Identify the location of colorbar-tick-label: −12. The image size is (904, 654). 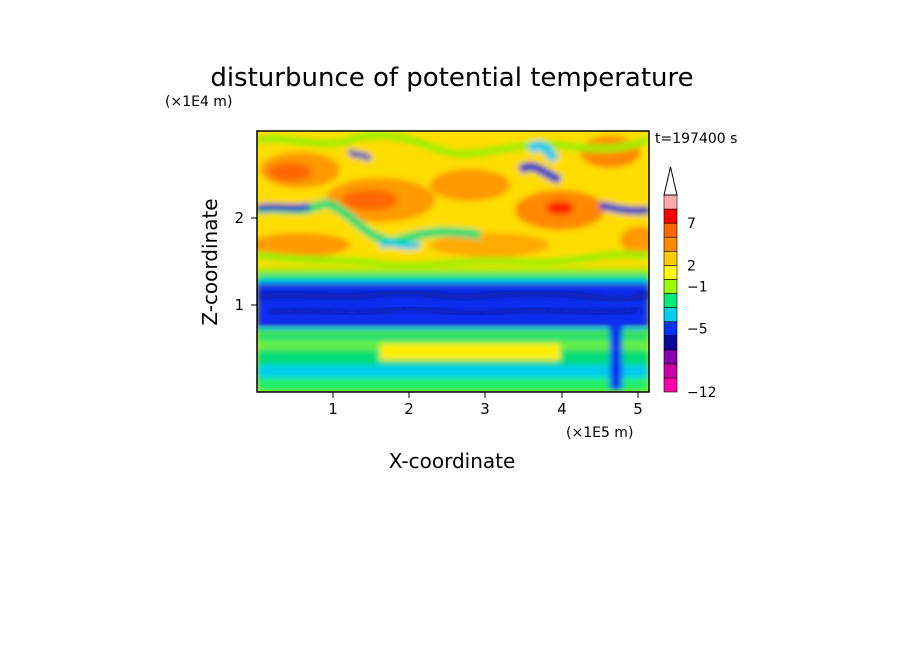
(702, 393).